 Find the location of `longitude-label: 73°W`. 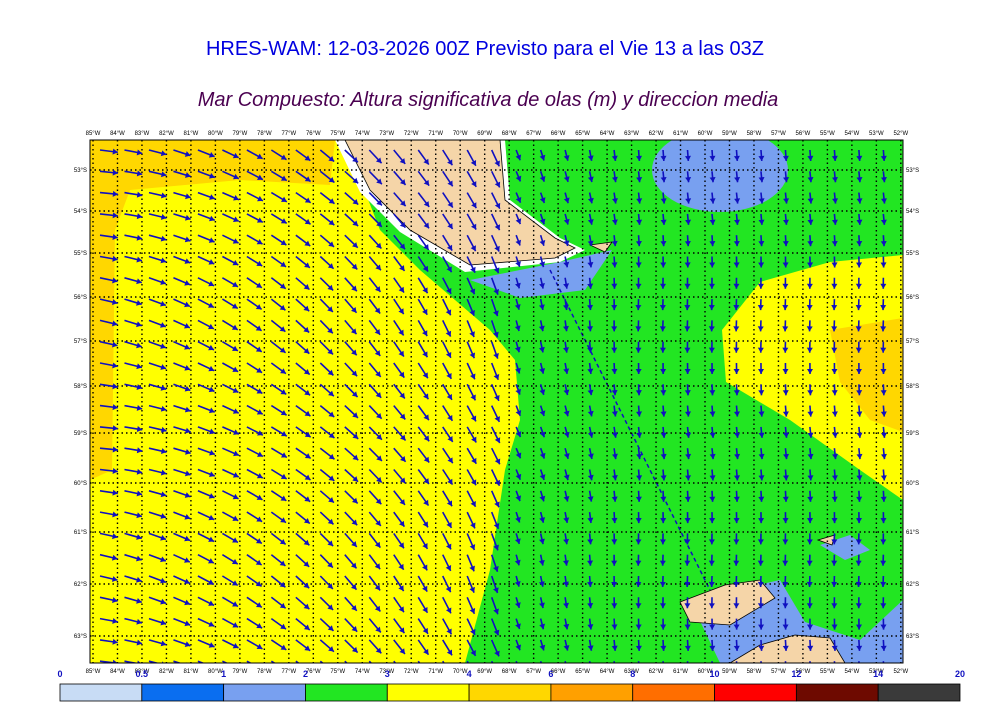

longitude-label: 73°W is located at coordinates (386, 134).